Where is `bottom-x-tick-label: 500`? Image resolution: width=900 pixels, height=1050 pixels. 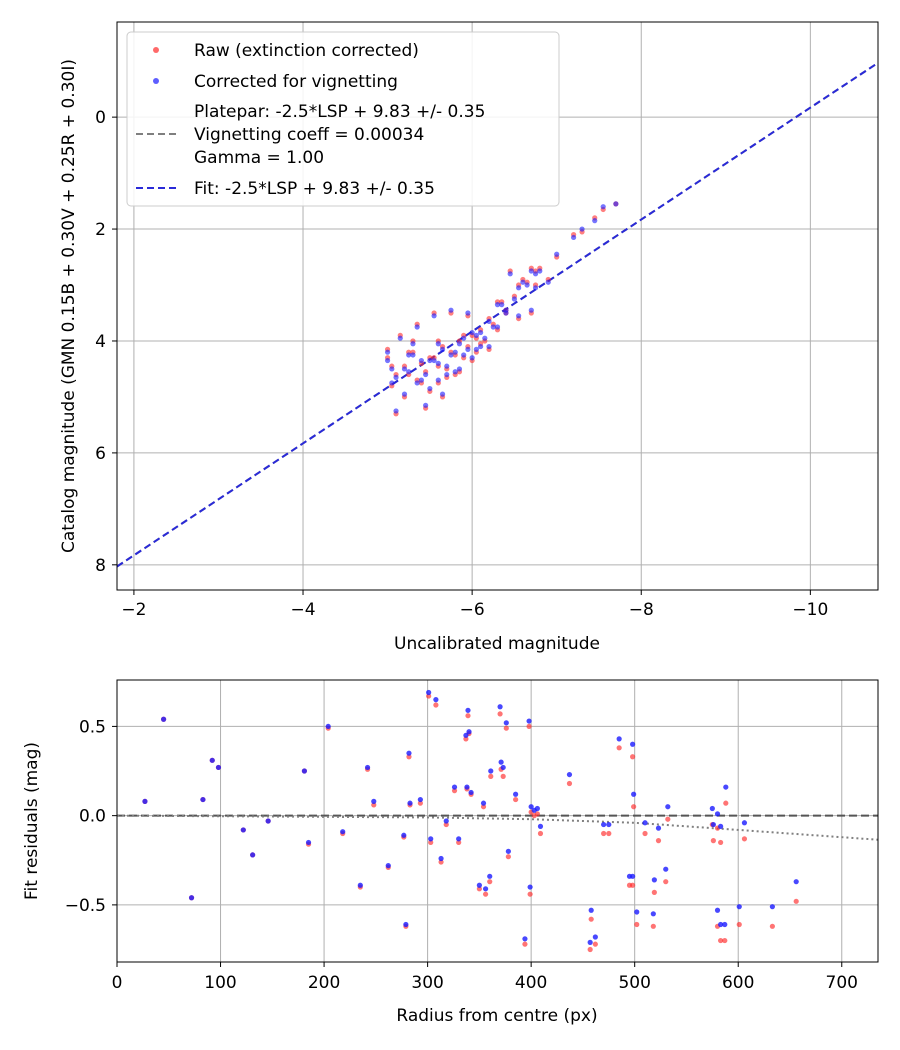
bottom-x-tick-label: 500 is located at coordinates (634, 983).